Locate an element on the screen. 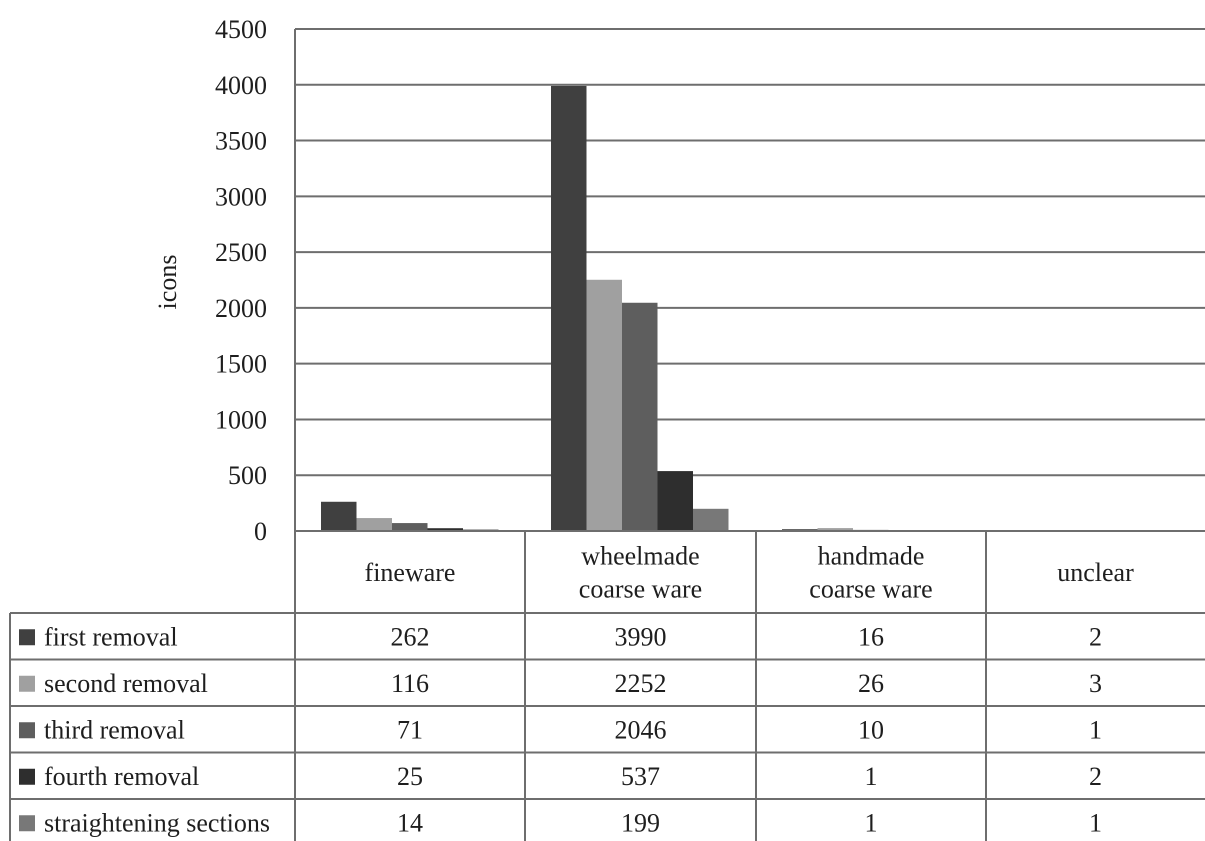 Image resolution: width=1205 pixels, height=841 pixels. table-value: 199 is located at coordinates (640, 822).